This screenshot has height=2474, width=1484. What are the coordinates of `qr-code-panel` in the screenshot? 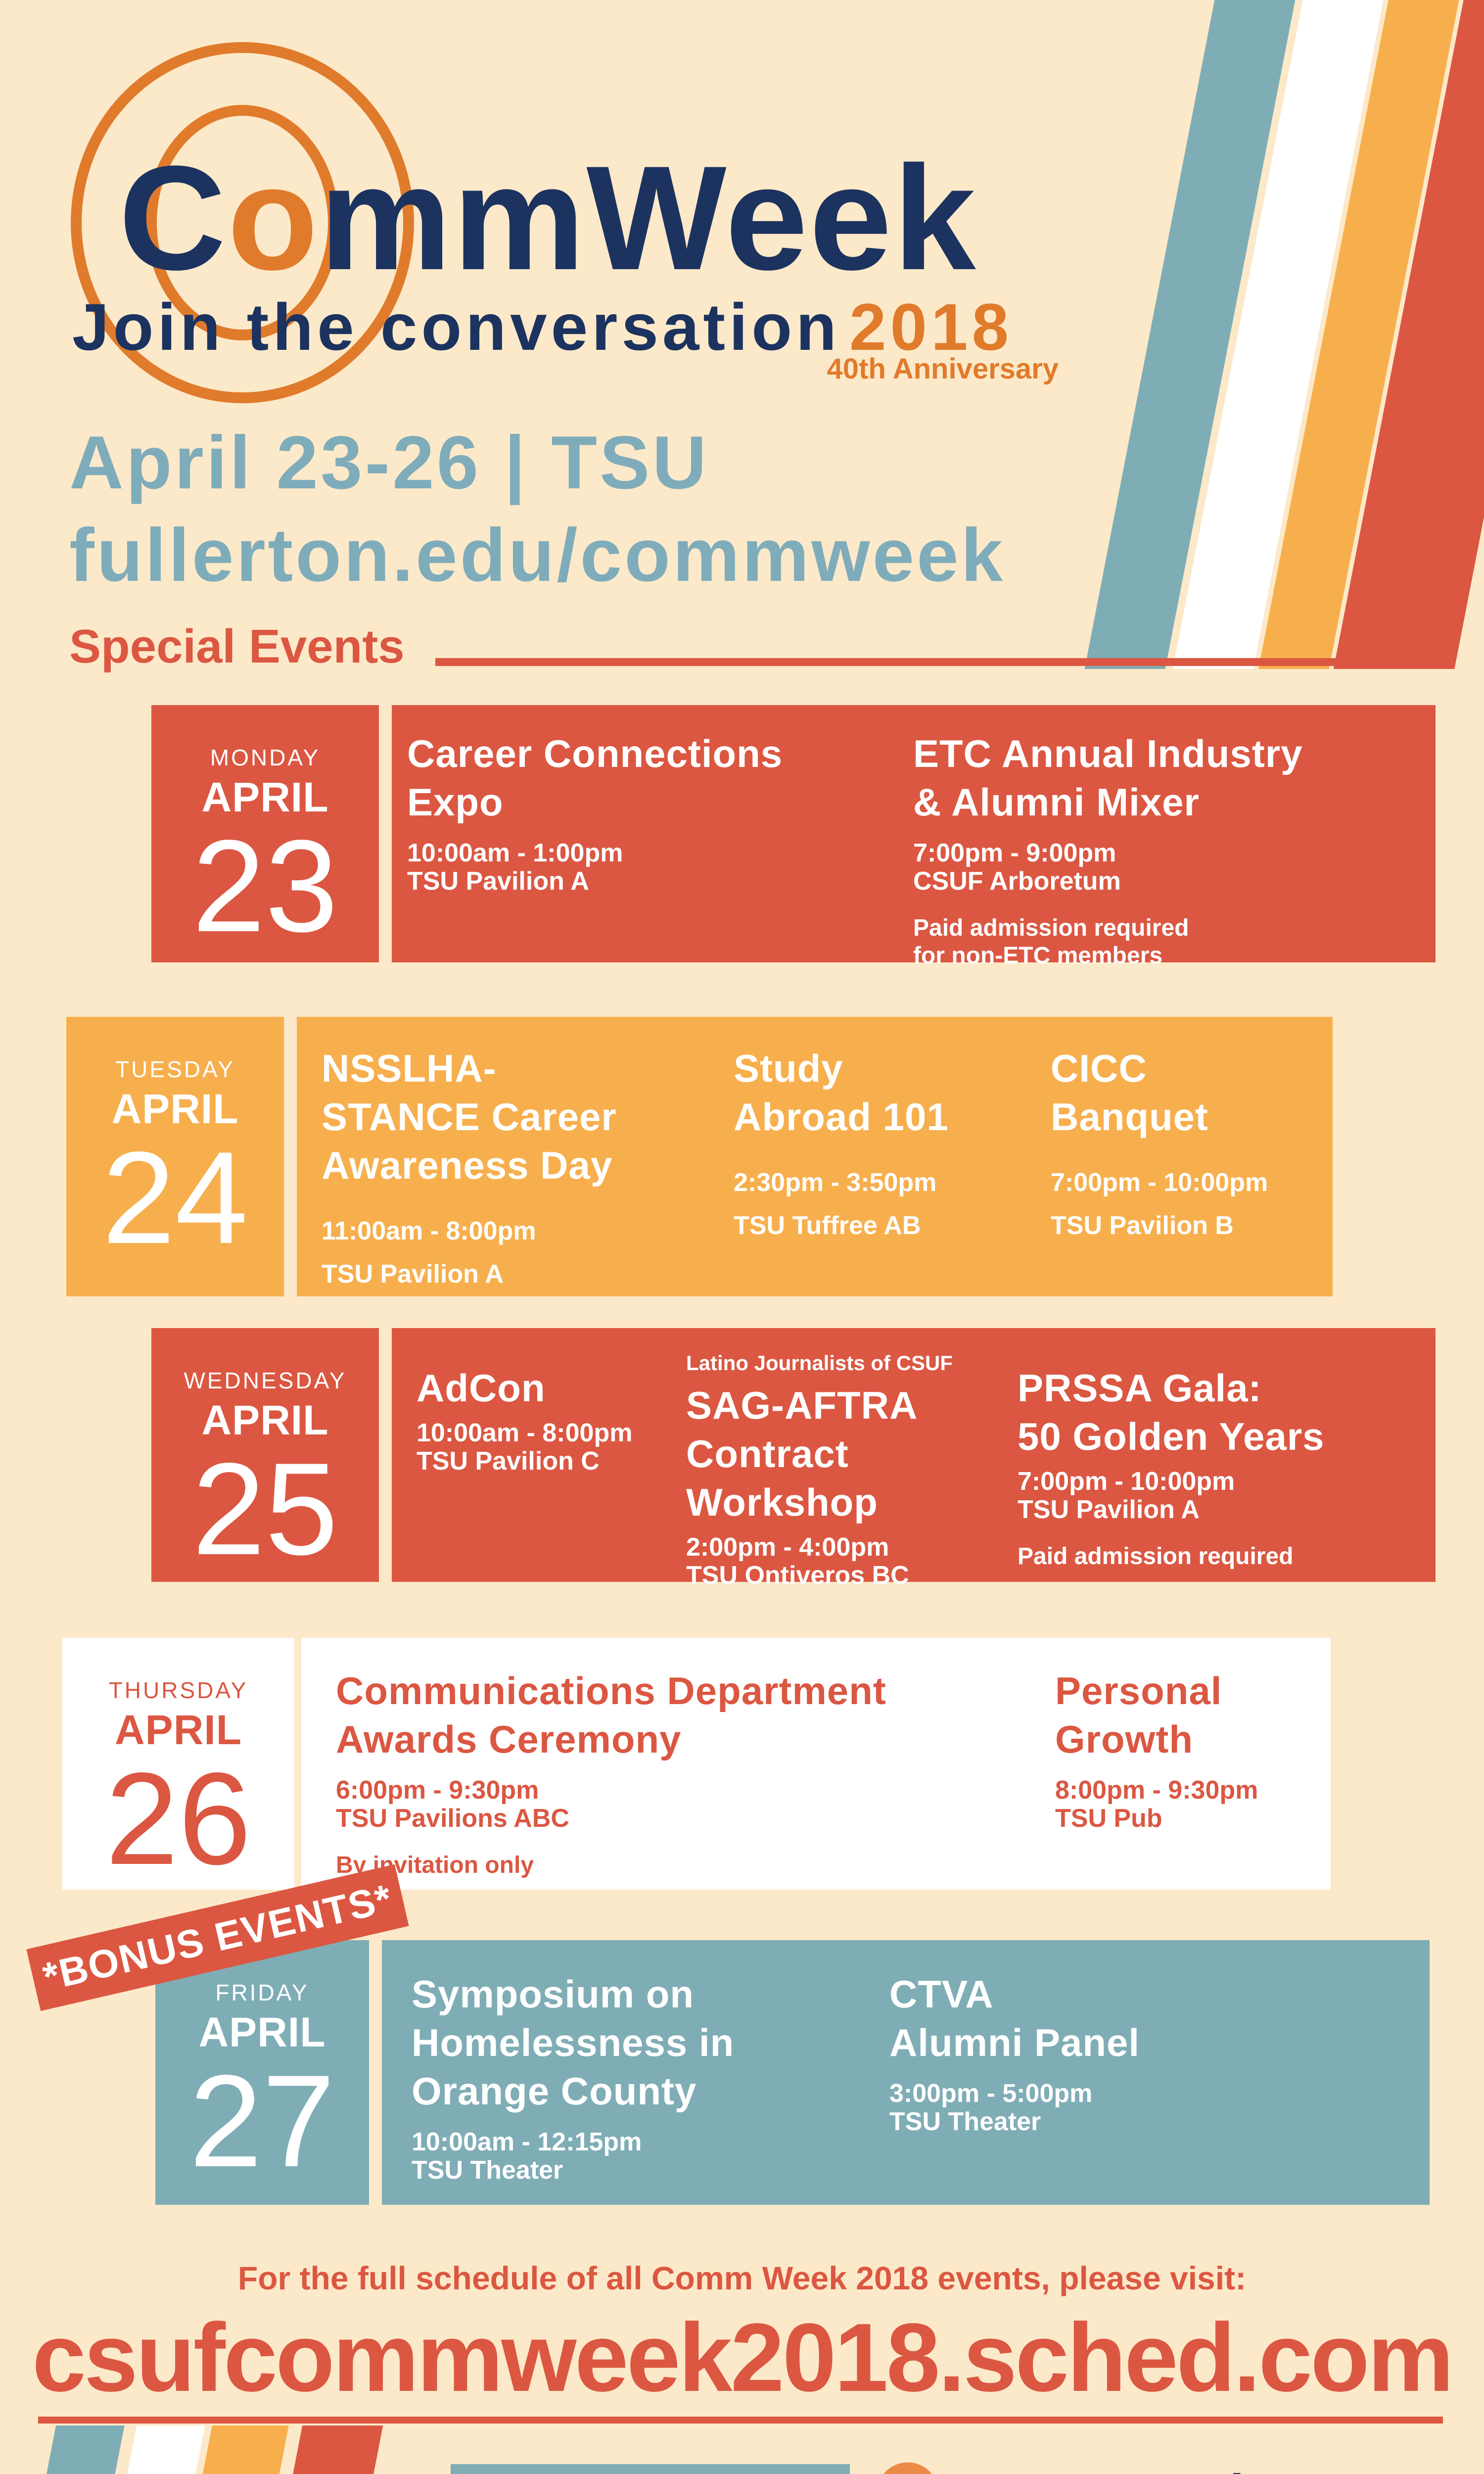 It's located at (650, 2469).